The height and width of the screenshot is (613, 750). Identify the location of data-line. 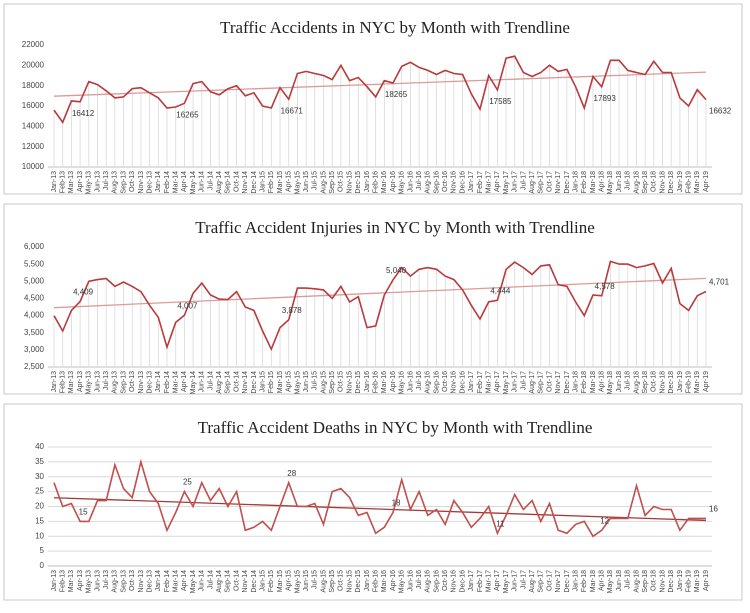
(379, 498).